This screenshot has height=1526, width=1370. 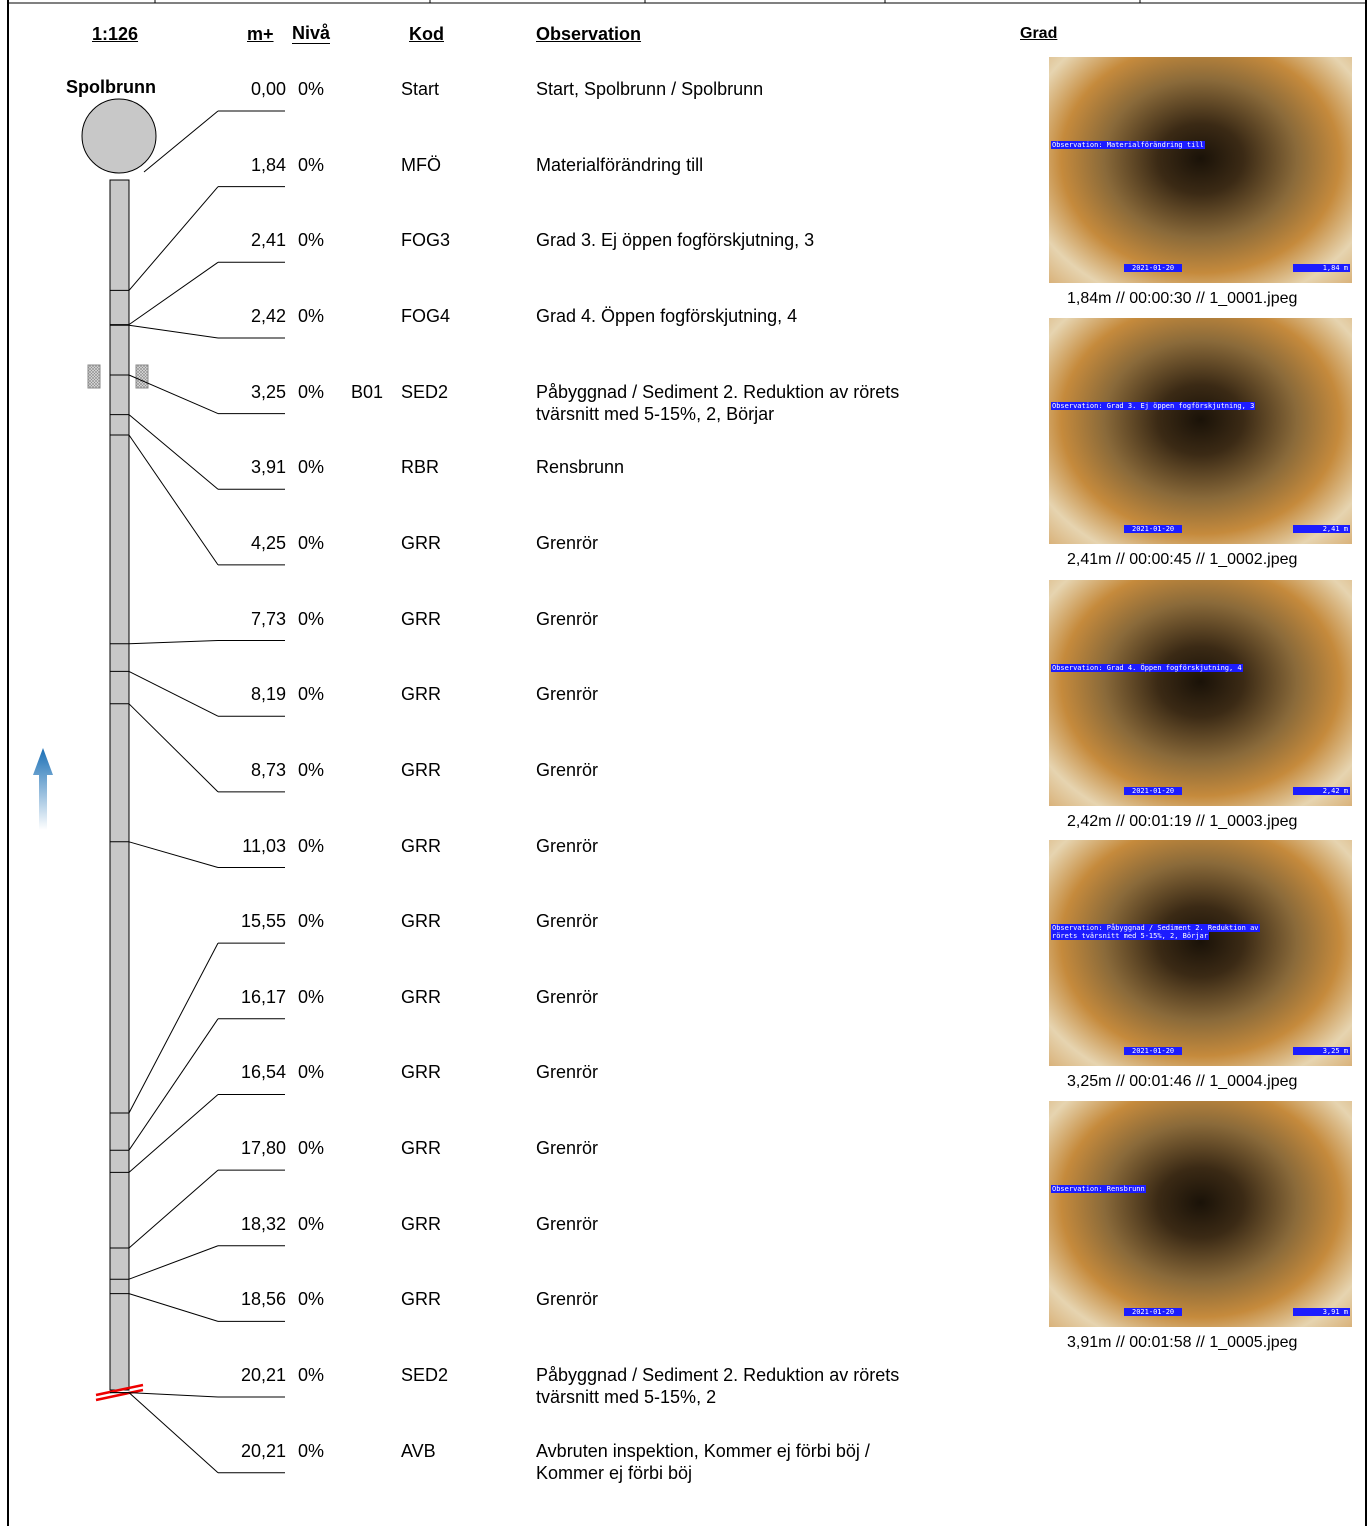 What do you see at coordinates (426, 34) in the screenshot?
I see `code-header: Kod` at bounding box center [426, 34].